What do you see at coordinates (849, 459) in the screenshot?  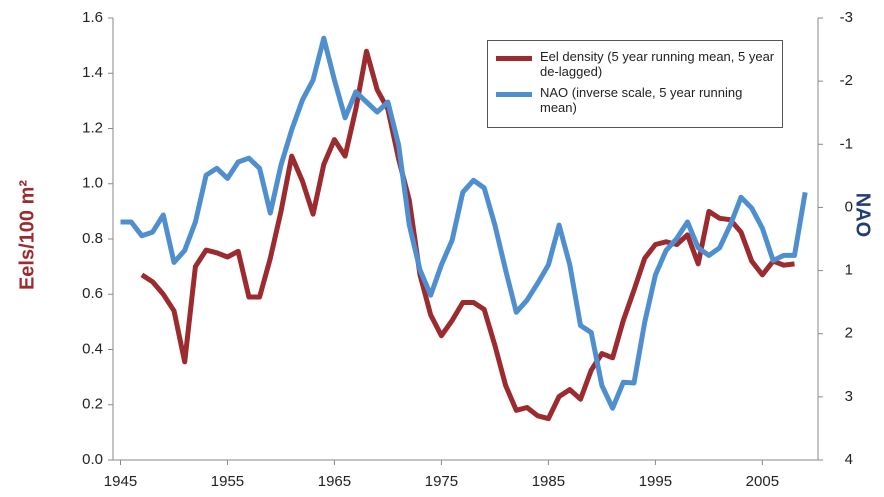 I see `y2-tick-label: 4` at bounding box center [849, 459].